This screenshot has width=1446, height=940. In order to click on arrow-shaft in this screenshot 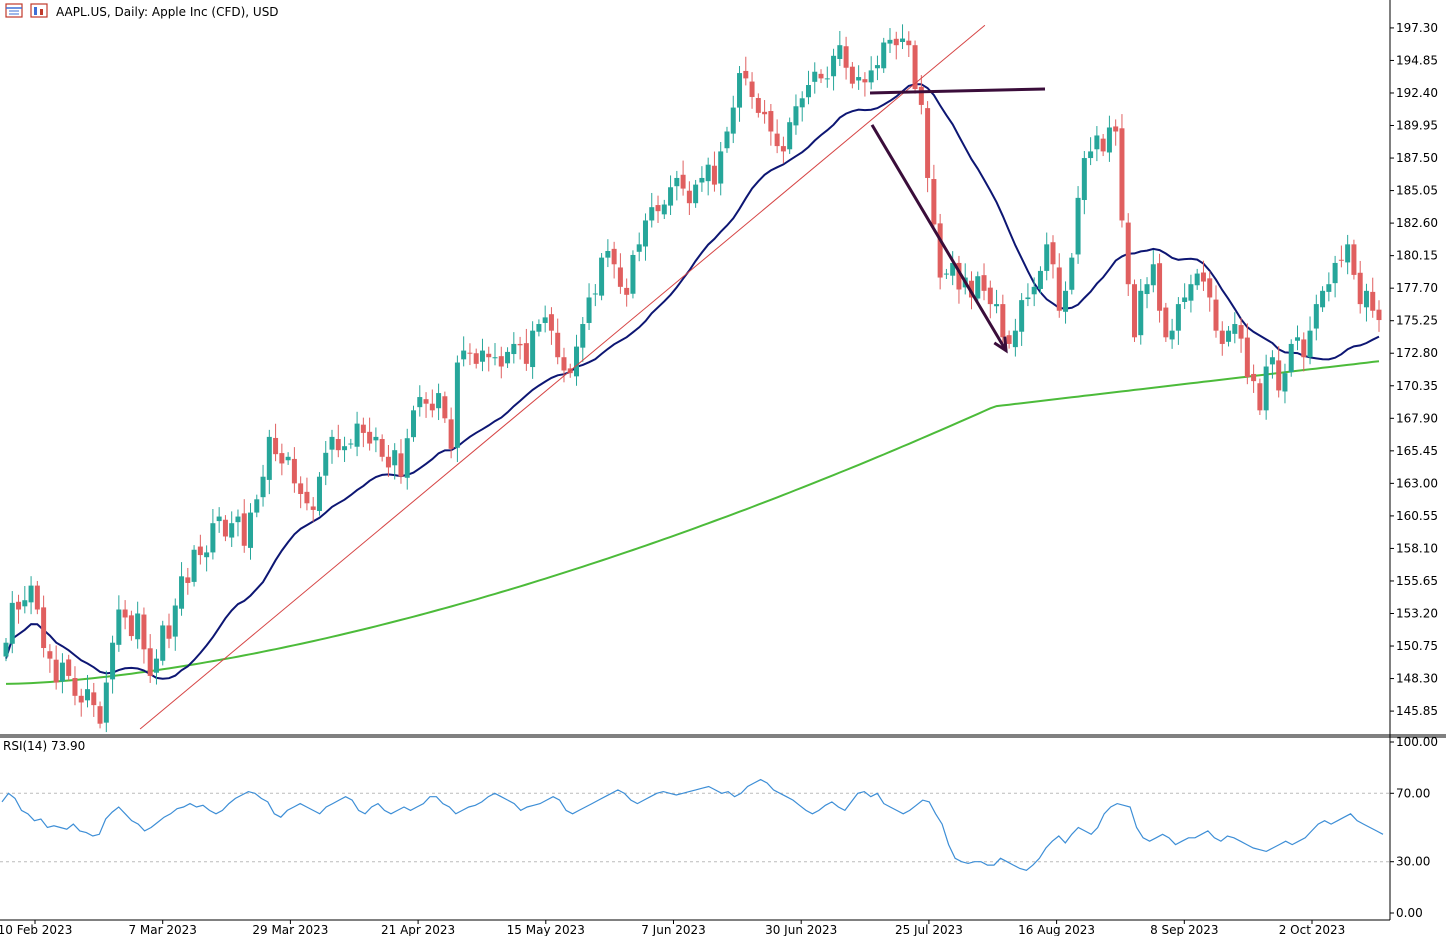, I will do `click(939, 238)`.